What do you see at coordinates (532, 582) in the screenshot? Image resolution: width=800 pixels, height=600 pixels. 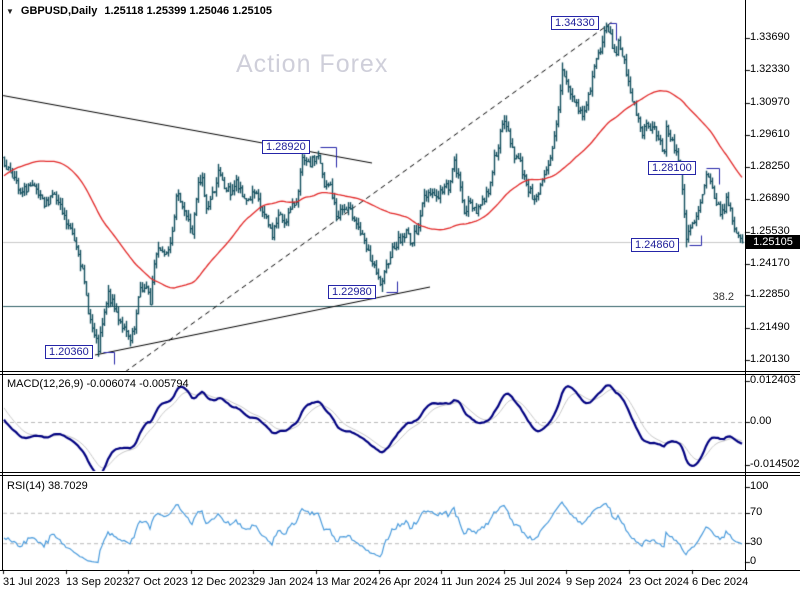 I see `date-axis-label: 25 Jul 2024` at bounding box center [532, 582].